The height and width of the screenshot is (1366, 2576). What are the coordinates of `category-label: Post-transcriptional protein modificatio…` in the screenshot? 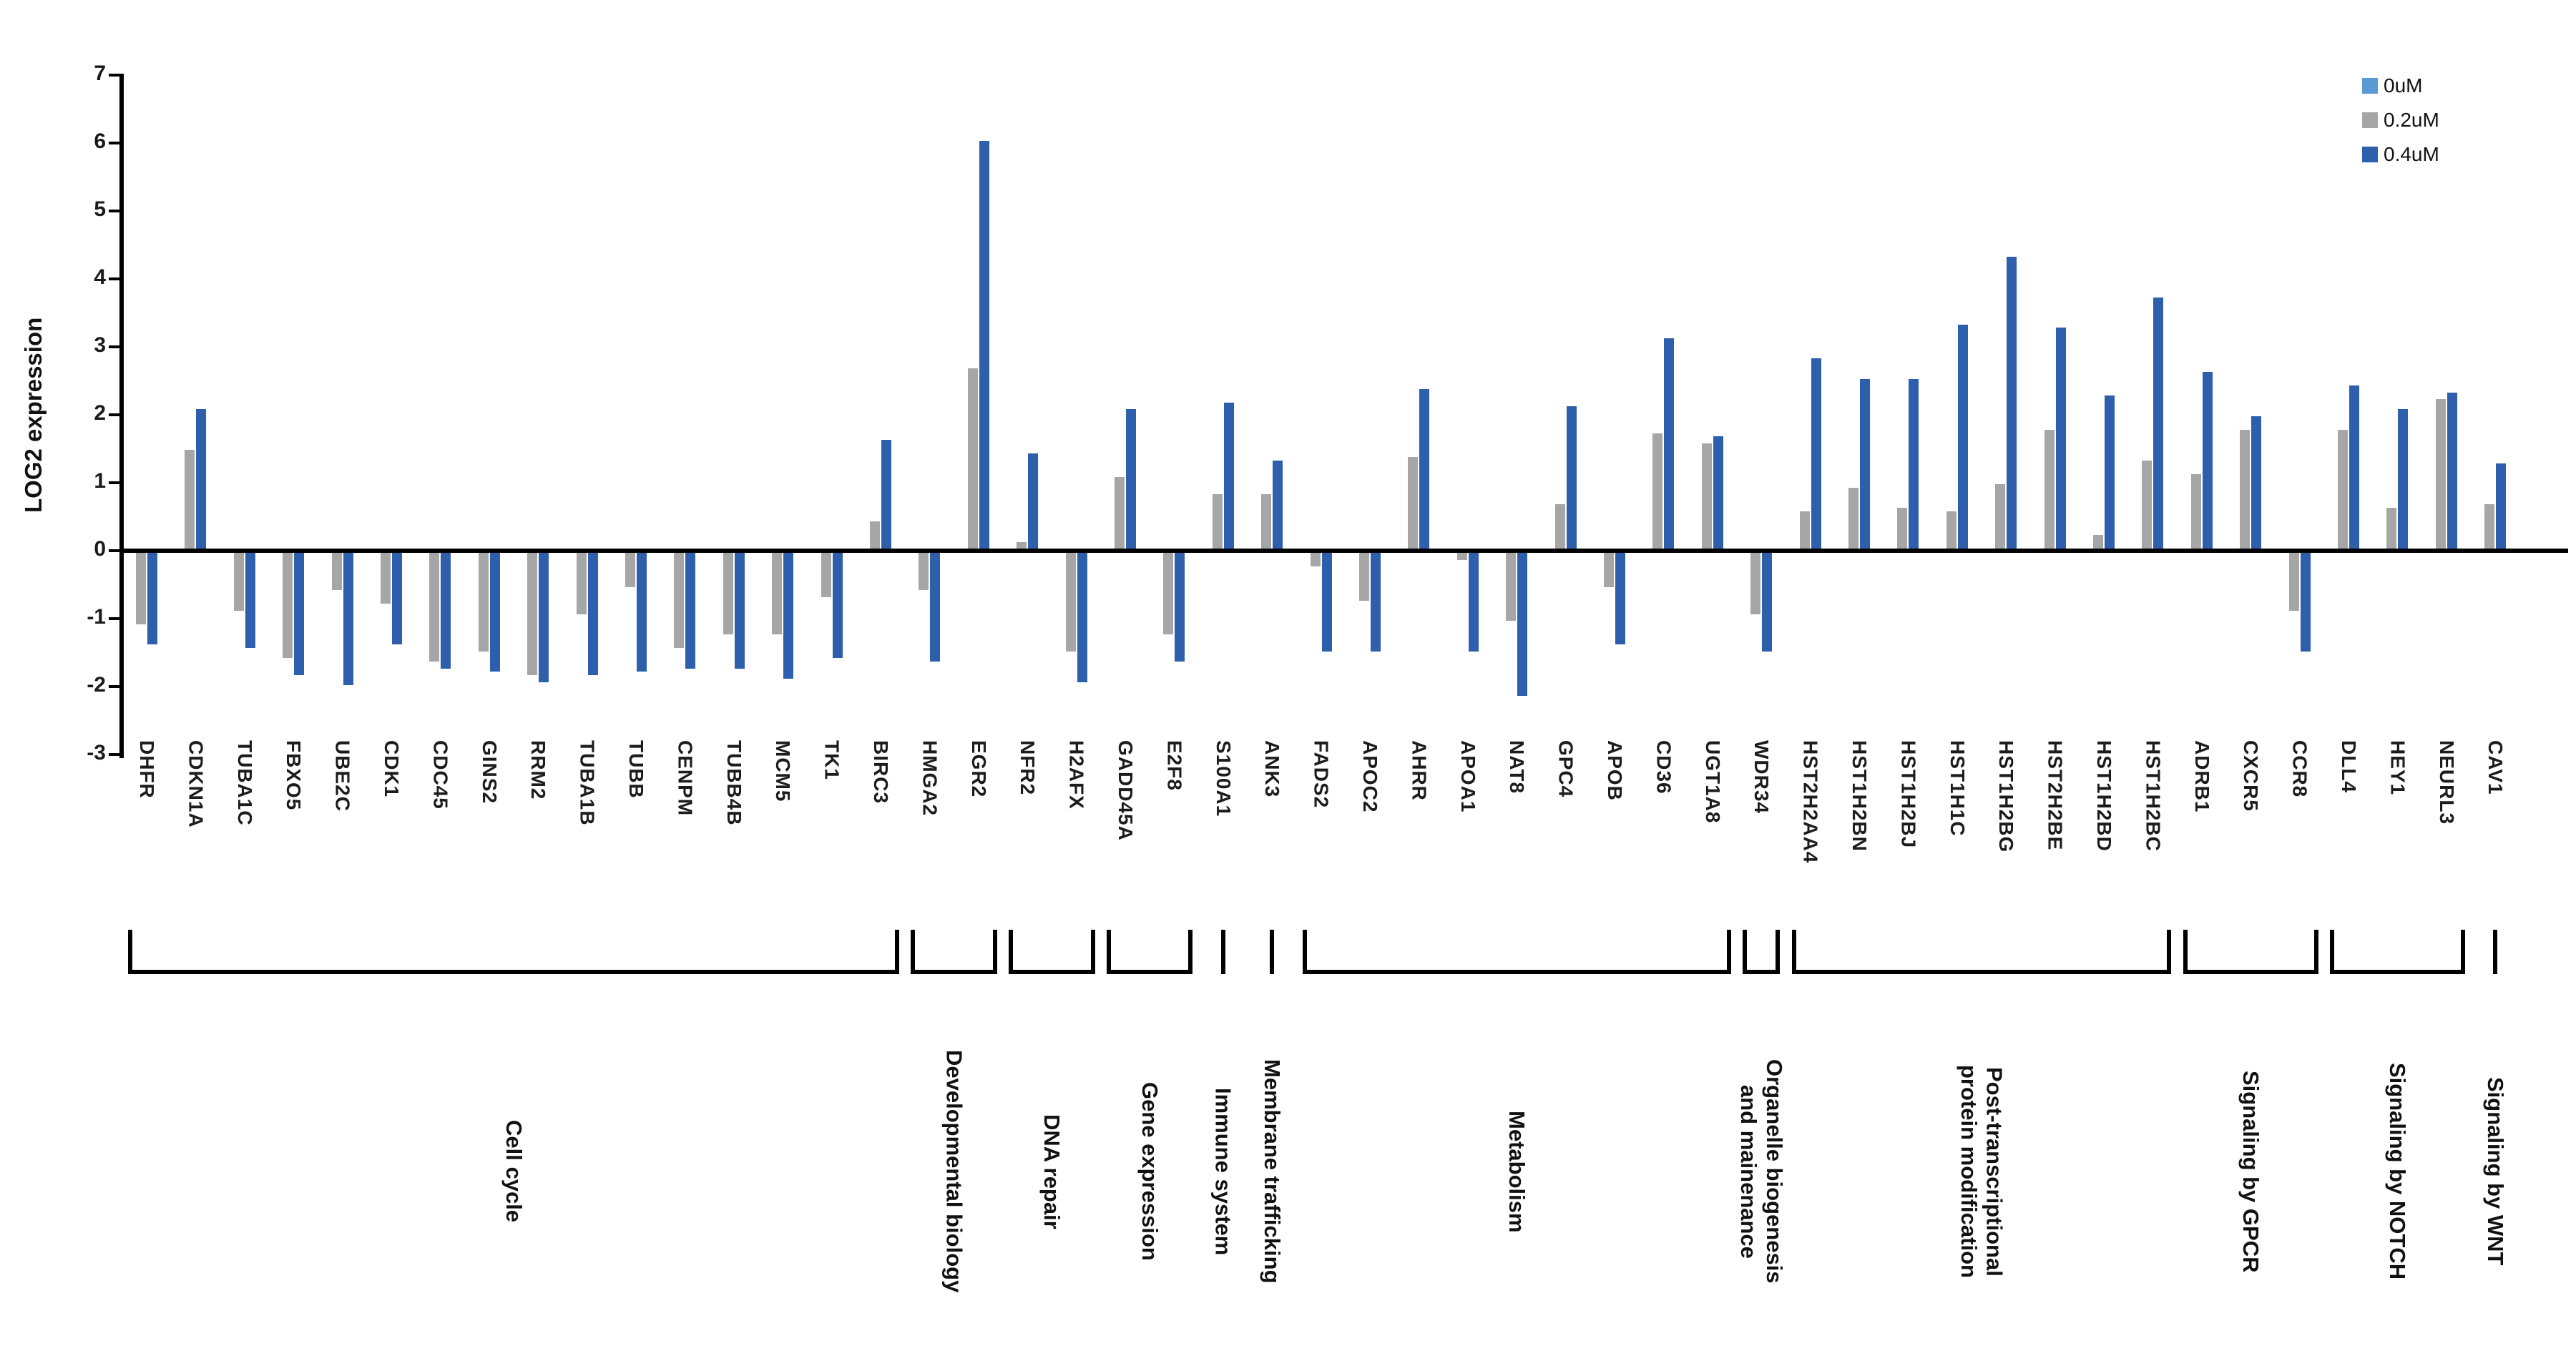 It's located at (1982, 1171).